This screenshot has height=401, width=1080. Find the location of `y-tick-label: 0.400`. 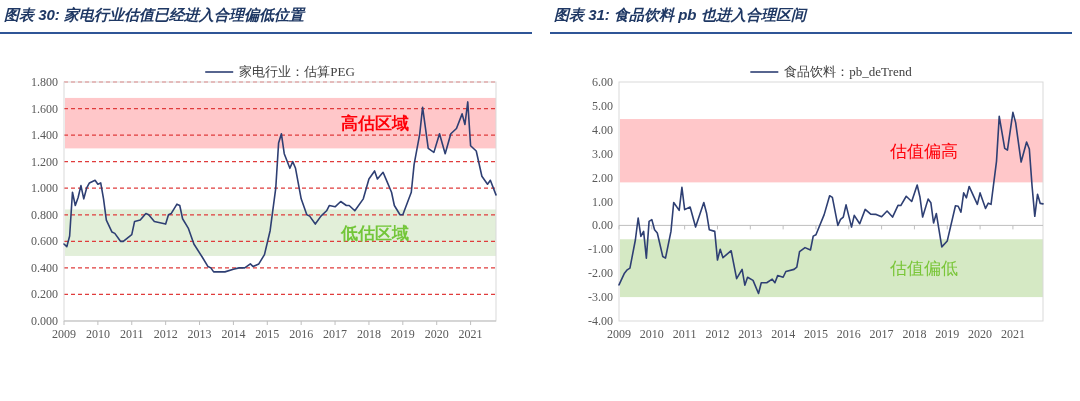

y-tick-label: 0.400 is located at coordinates (44, 267).